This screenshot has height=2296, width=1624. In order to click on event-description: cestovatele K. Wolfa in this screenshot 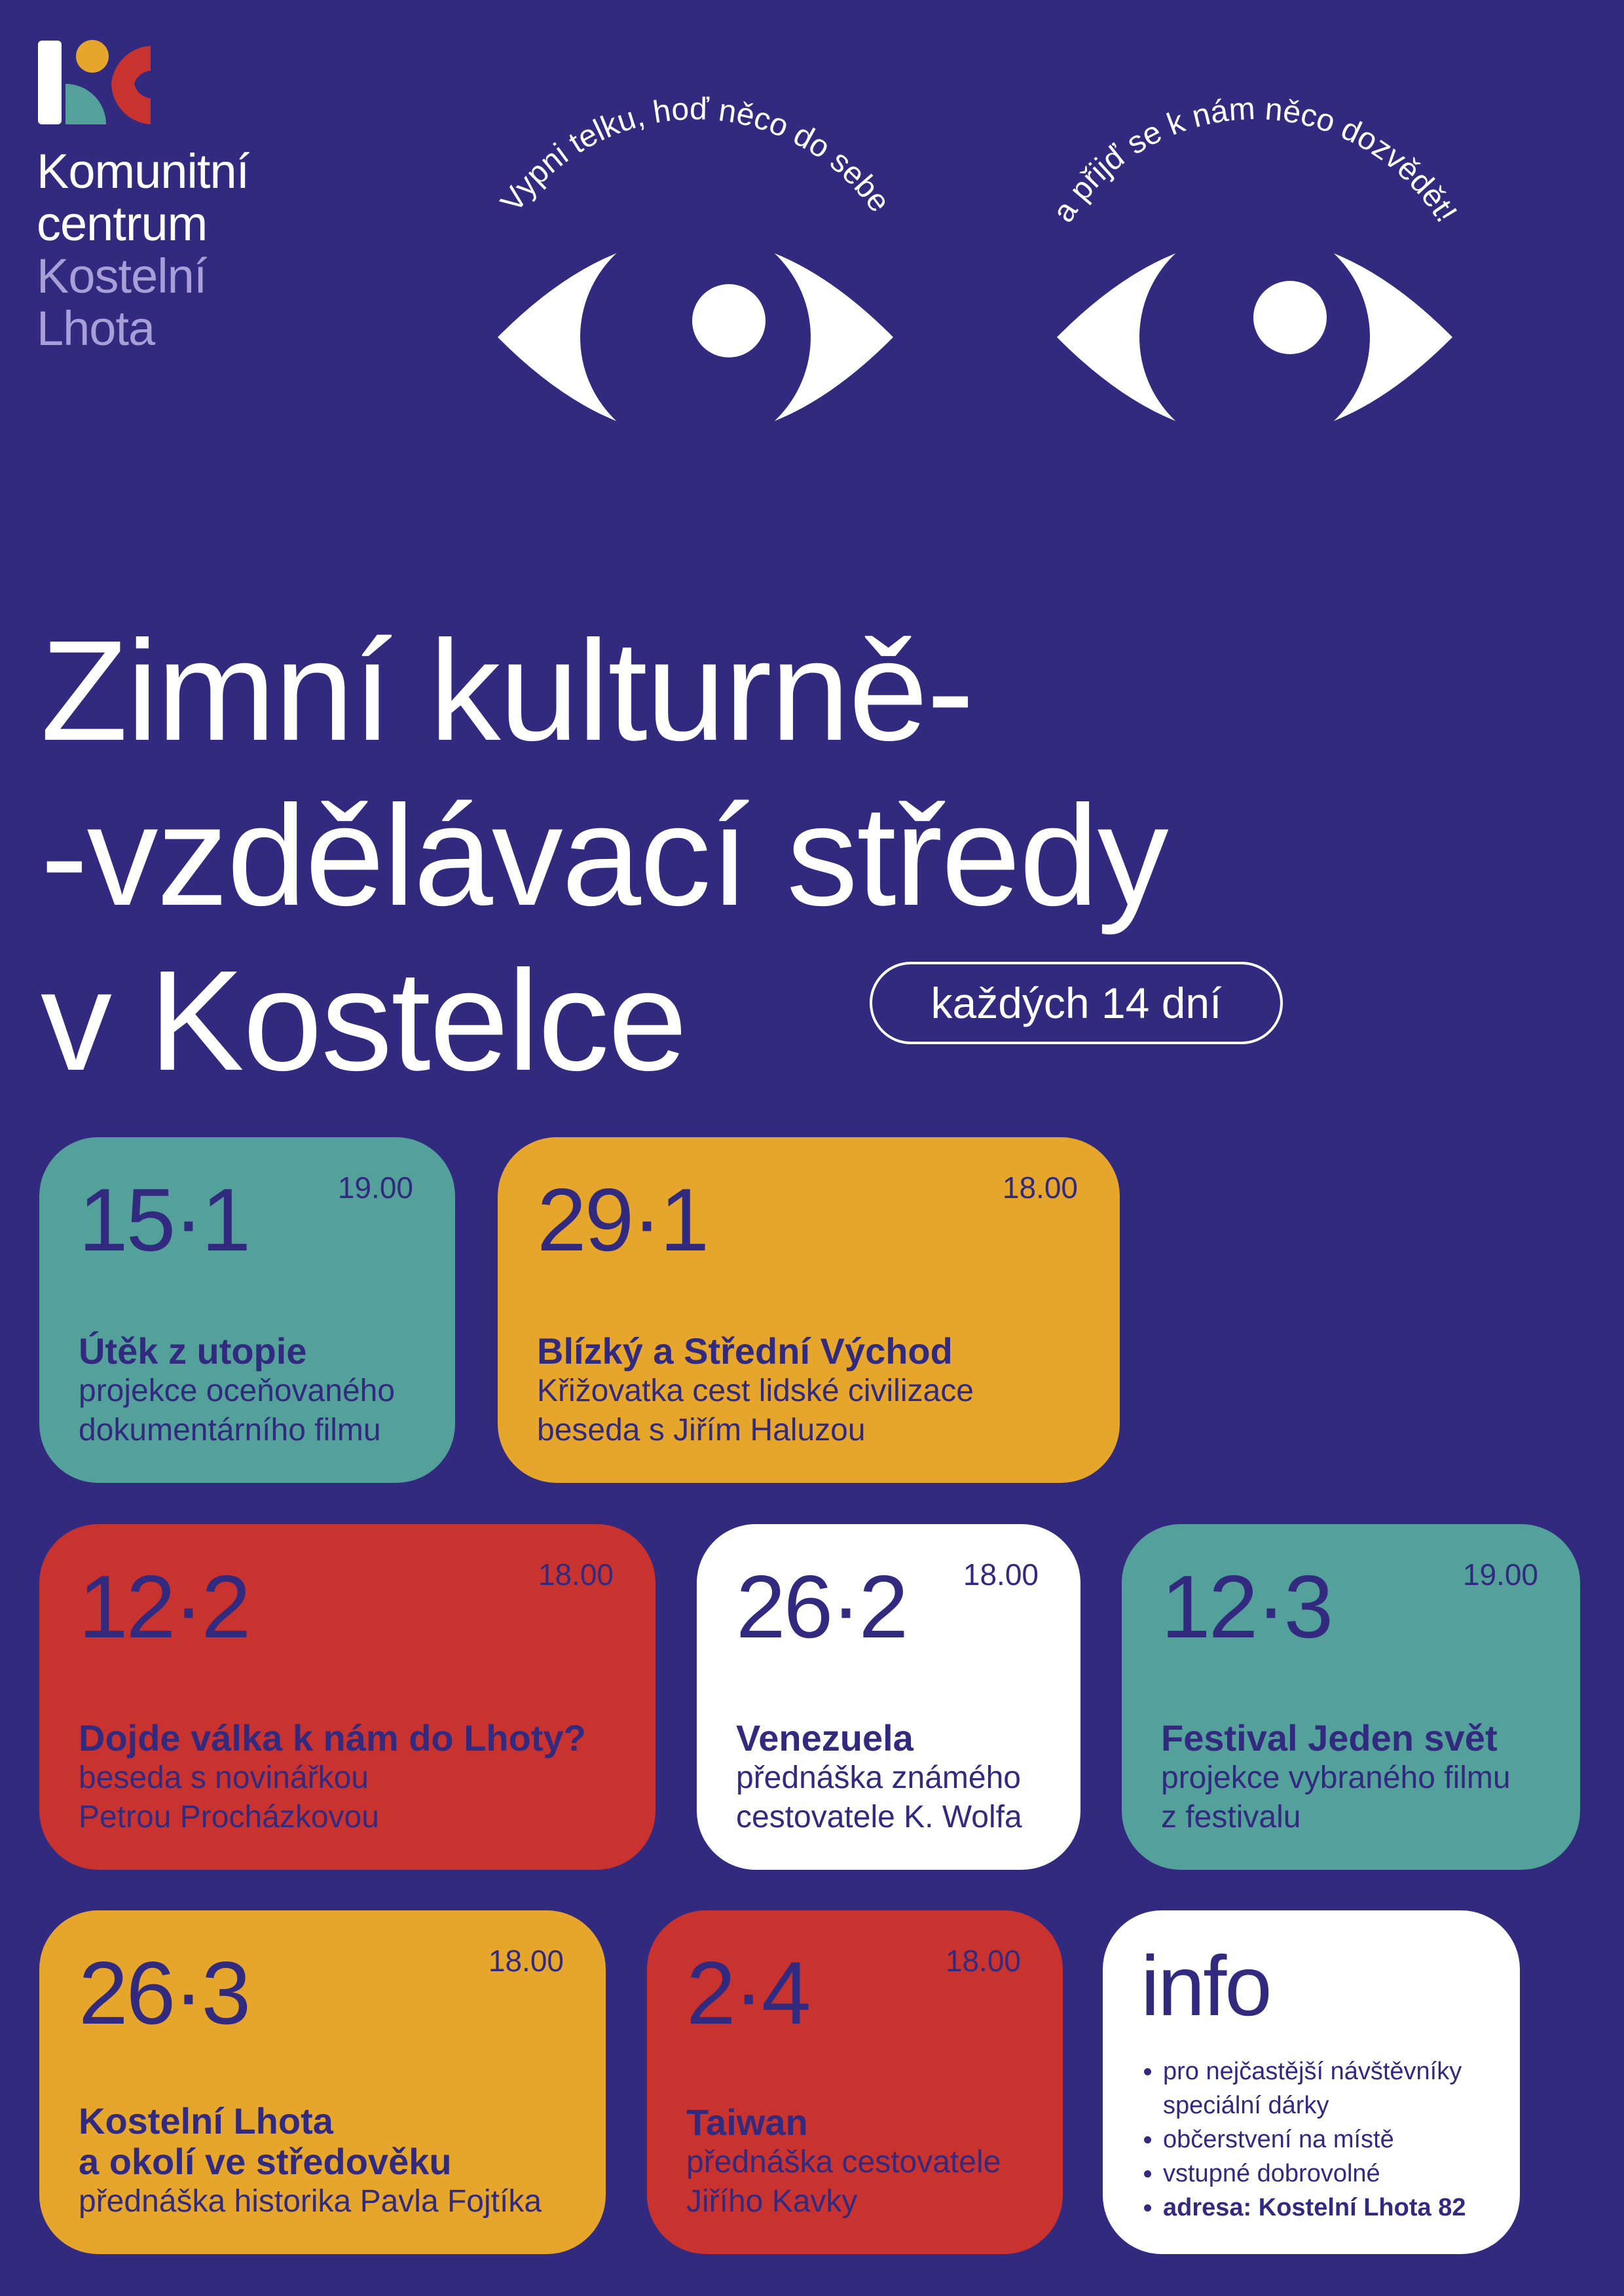, I will do `click(879, 1817)`.